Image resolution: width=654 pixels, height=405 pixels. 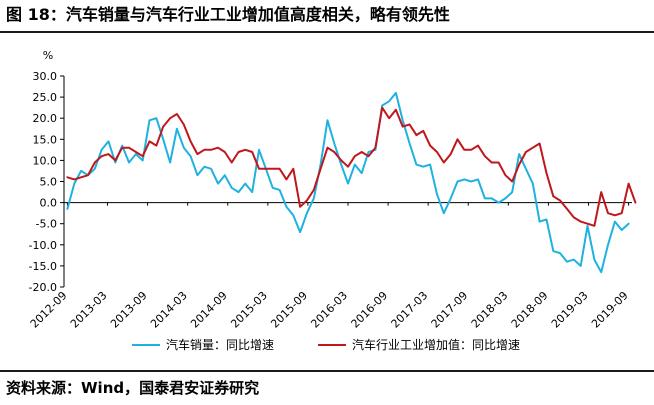 I want to click on x-tick-label: 2015-09, so click(x=289, y=310).